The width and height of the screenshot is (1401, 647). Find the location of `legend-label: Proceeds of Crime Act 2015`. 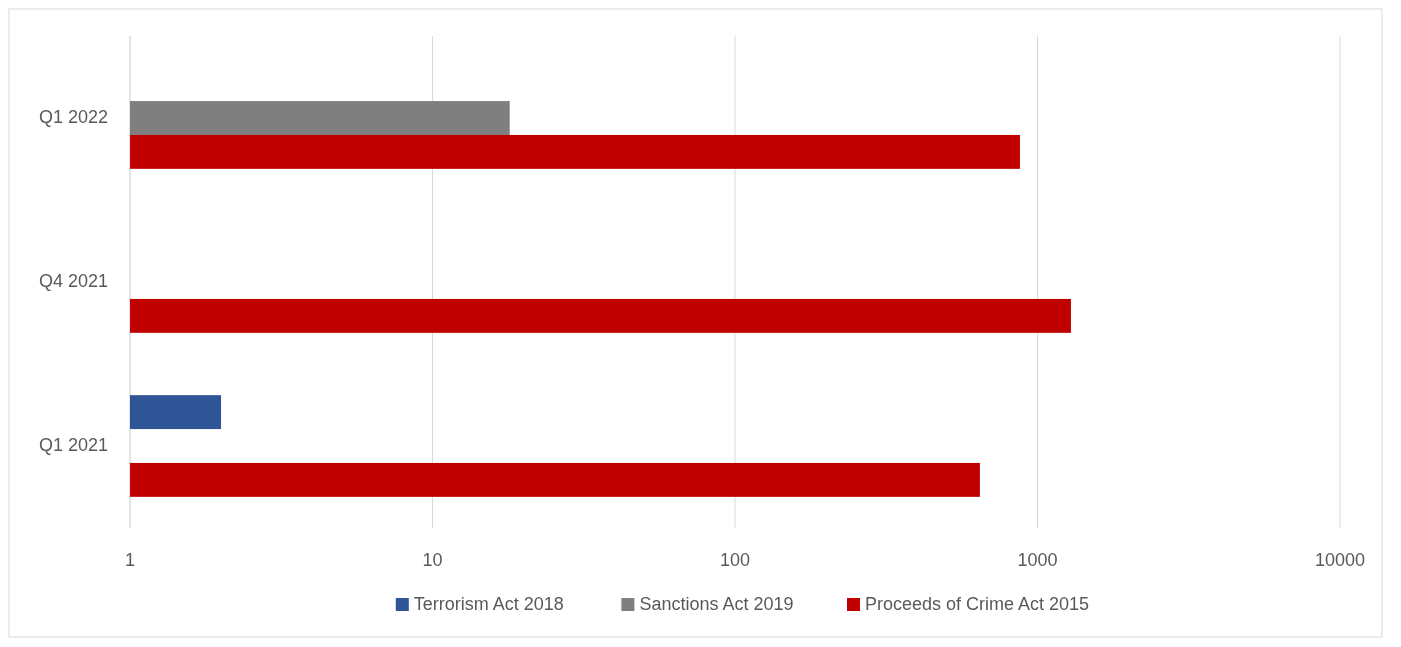

legend-label: Proceeds of Crime Act 2015 is located at coordinates (977, 604).